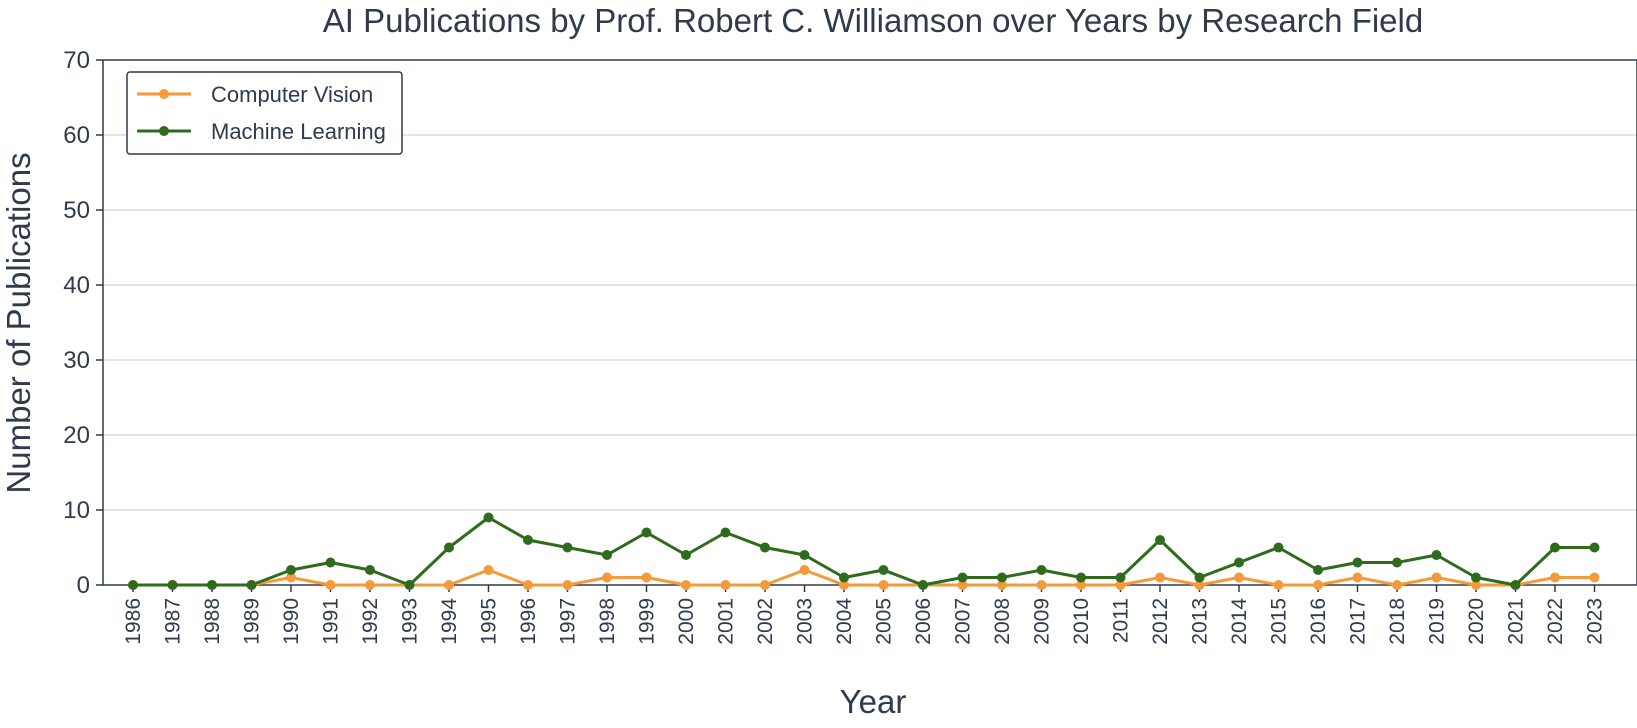 This screenshot has height=728, width=1637. Describe the element at coordinates (765, 621) in the screenshot. I see `x-tick-label: 2002` at that location.